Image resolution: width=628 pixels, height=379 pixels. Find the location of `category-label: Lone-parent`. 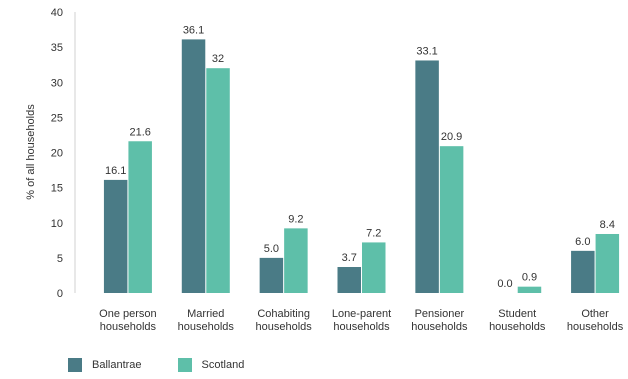

category-label: Lone-parent is located at coordinates (361, 314).